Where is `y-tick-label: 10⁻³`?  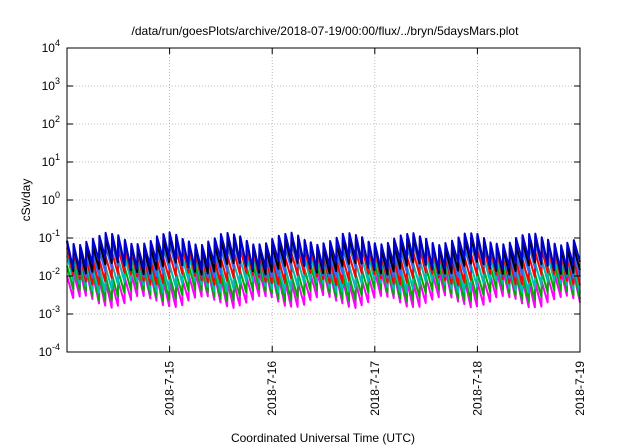 y-tick-label: 10⁻³ is located at coordinates (49, 312).